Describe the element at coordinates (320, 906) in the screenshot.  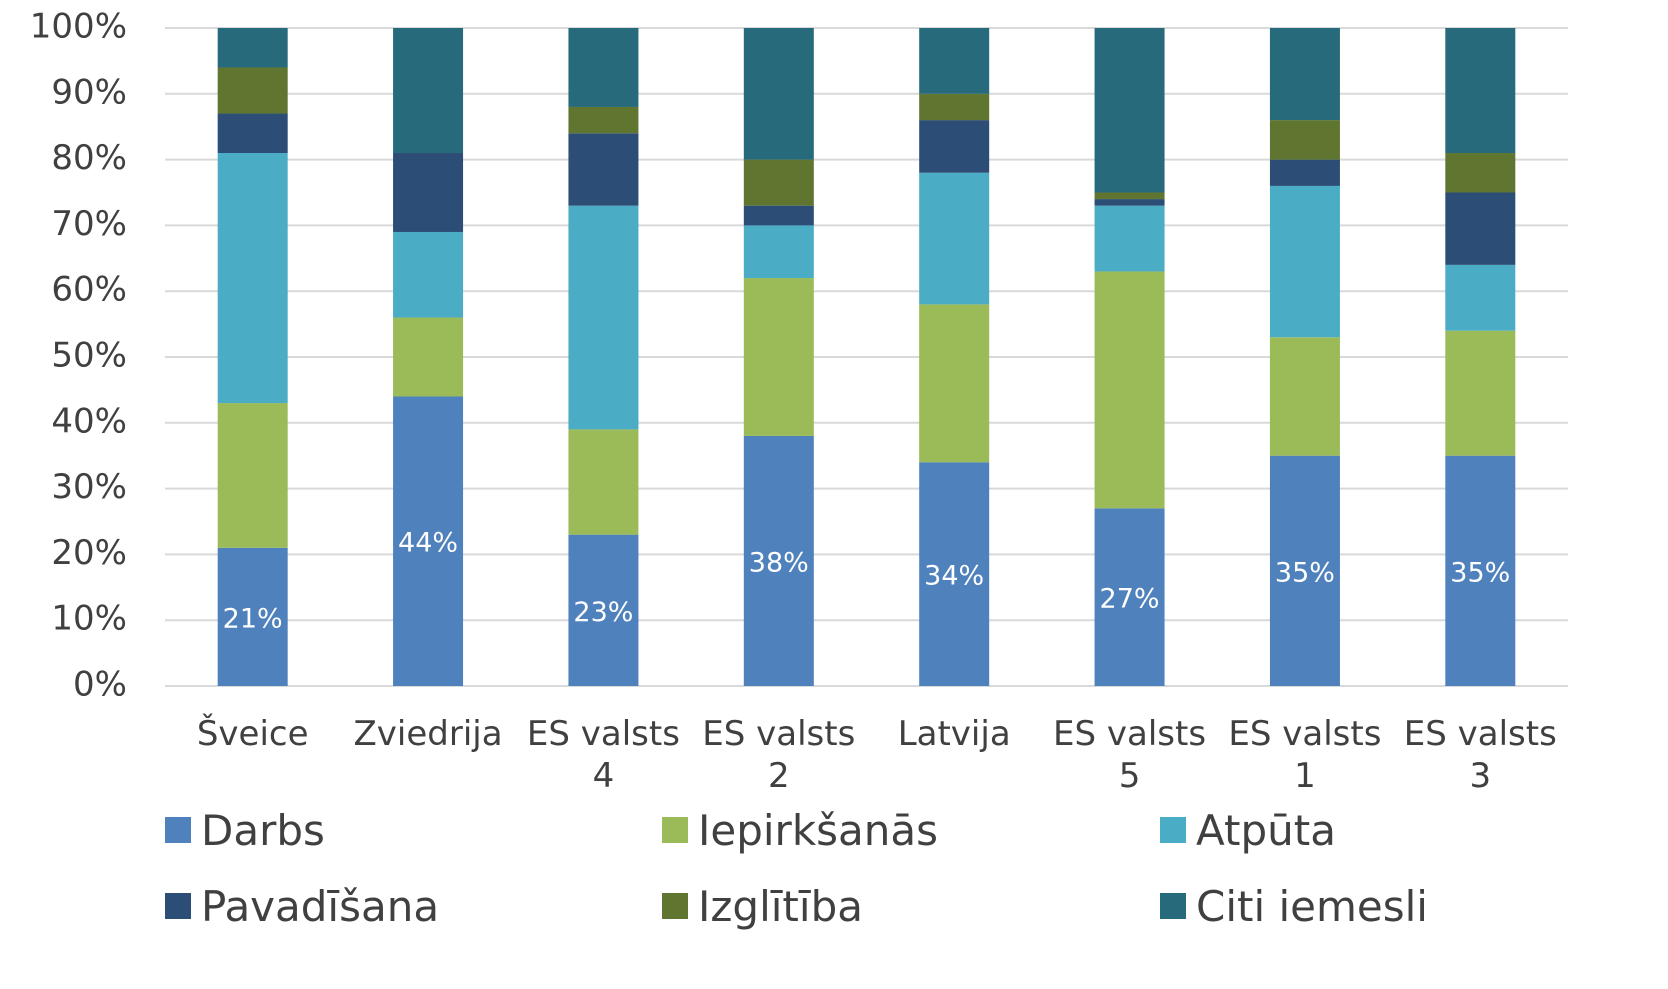
I see `legend-label: Pavadīšana` at that location.